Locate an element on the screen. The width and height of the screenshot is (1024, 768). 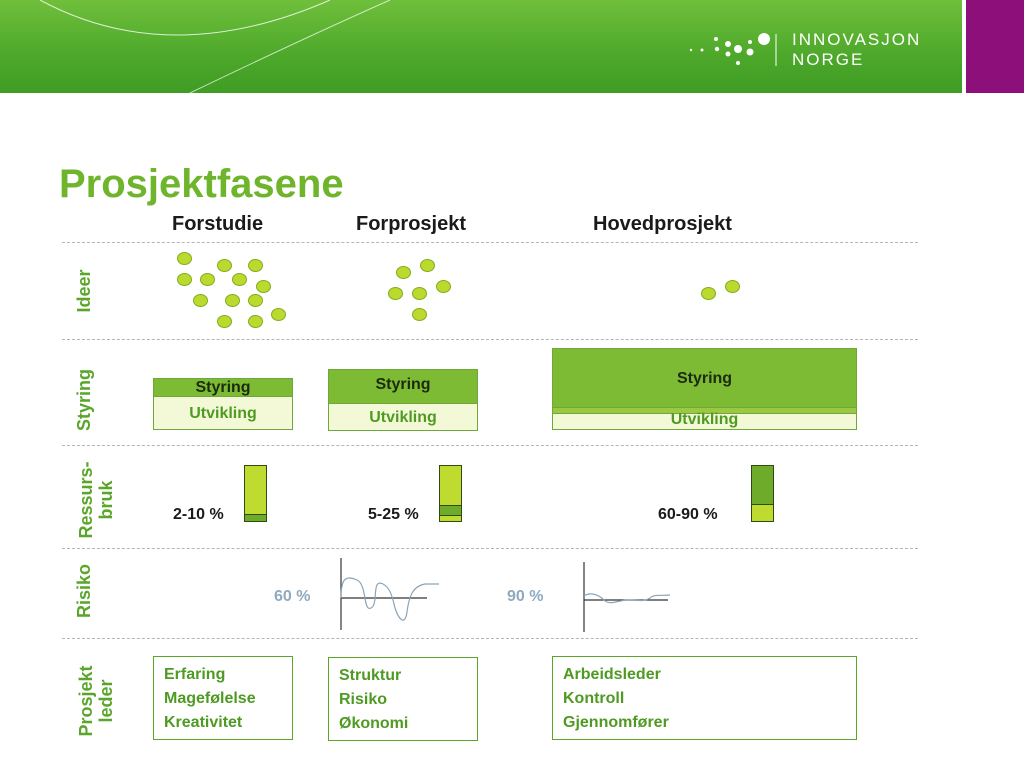
logo-line-2: NORGE is located at coordinates (828, 59).